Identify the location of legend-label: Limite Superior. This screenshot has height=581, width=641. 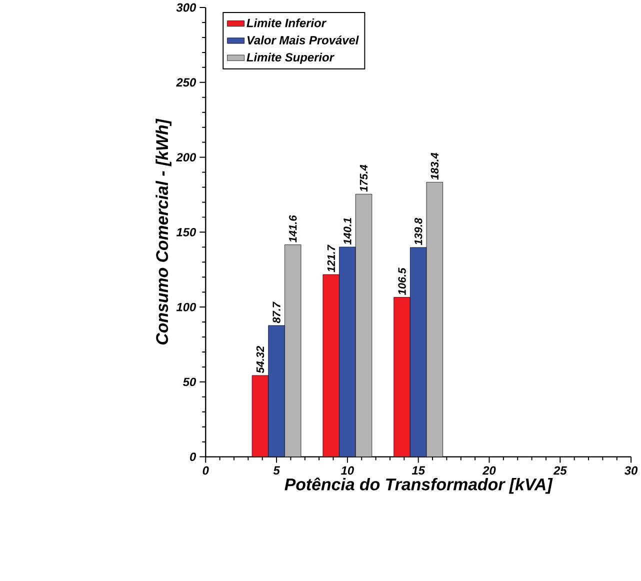
(290, 58).